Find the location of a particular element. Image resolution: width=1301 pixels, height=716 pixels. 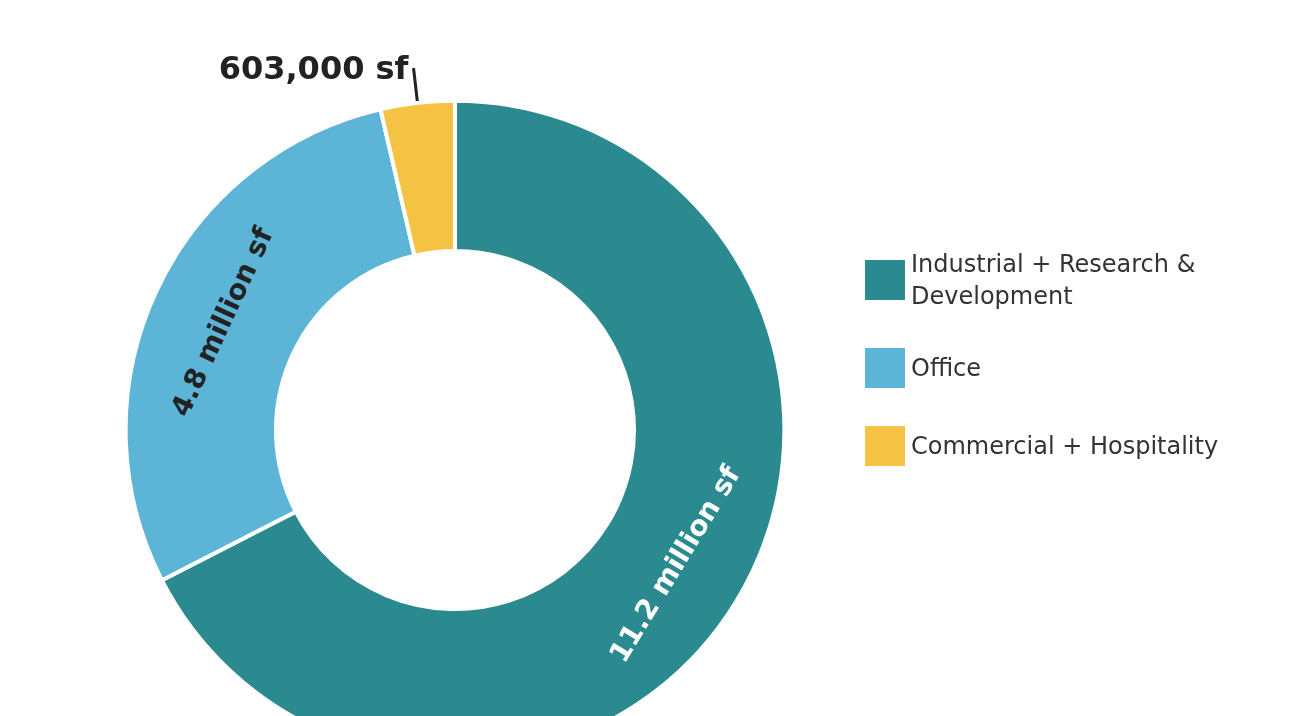

data-label: 603,000 sf is located at coordinates (314, 68).